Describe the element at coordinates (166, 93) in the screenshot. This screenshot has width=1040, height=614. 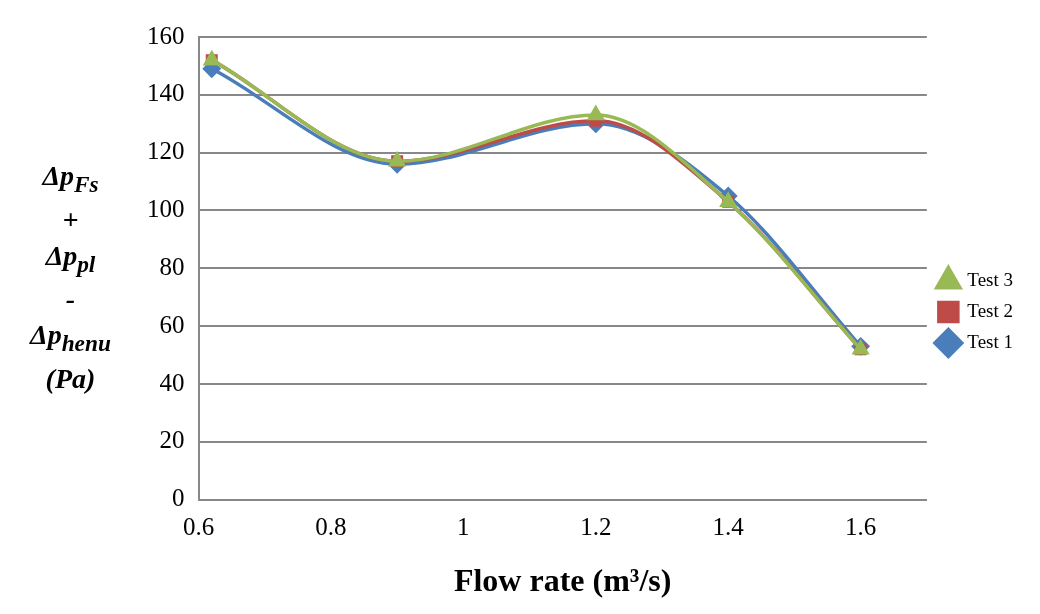
I see `y-tick-label: 140` at that location.